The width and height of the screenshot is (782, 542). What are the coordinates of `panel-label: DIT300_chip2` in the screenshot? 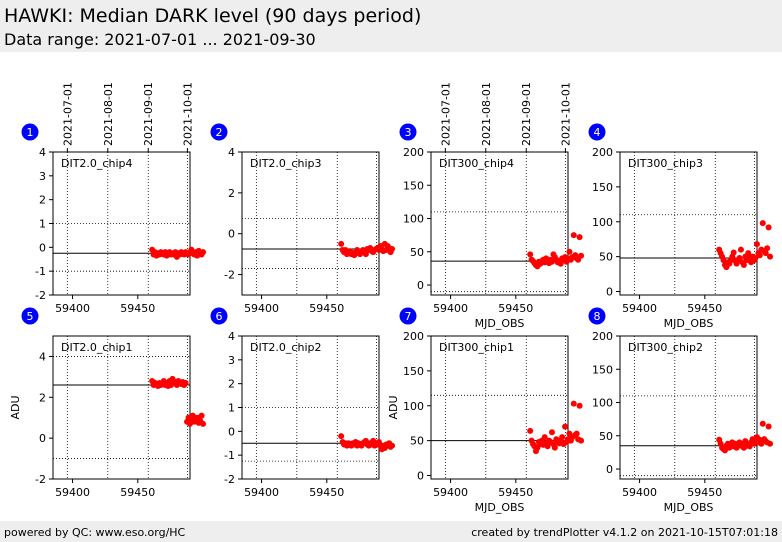 It's located at (665, 347).